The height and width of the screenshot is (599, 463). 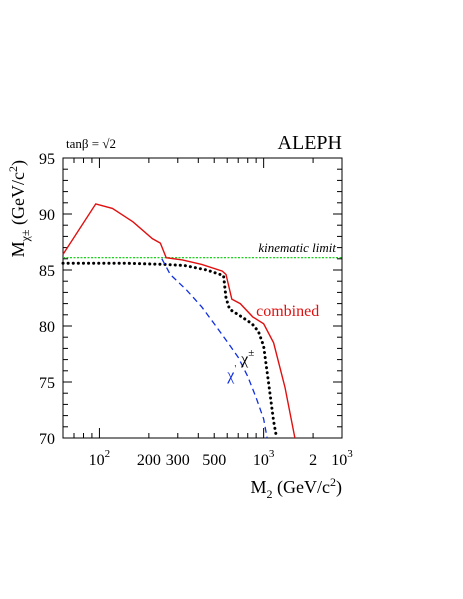 I want to click on y-tick-label: 70, so click(x=47, y=439).